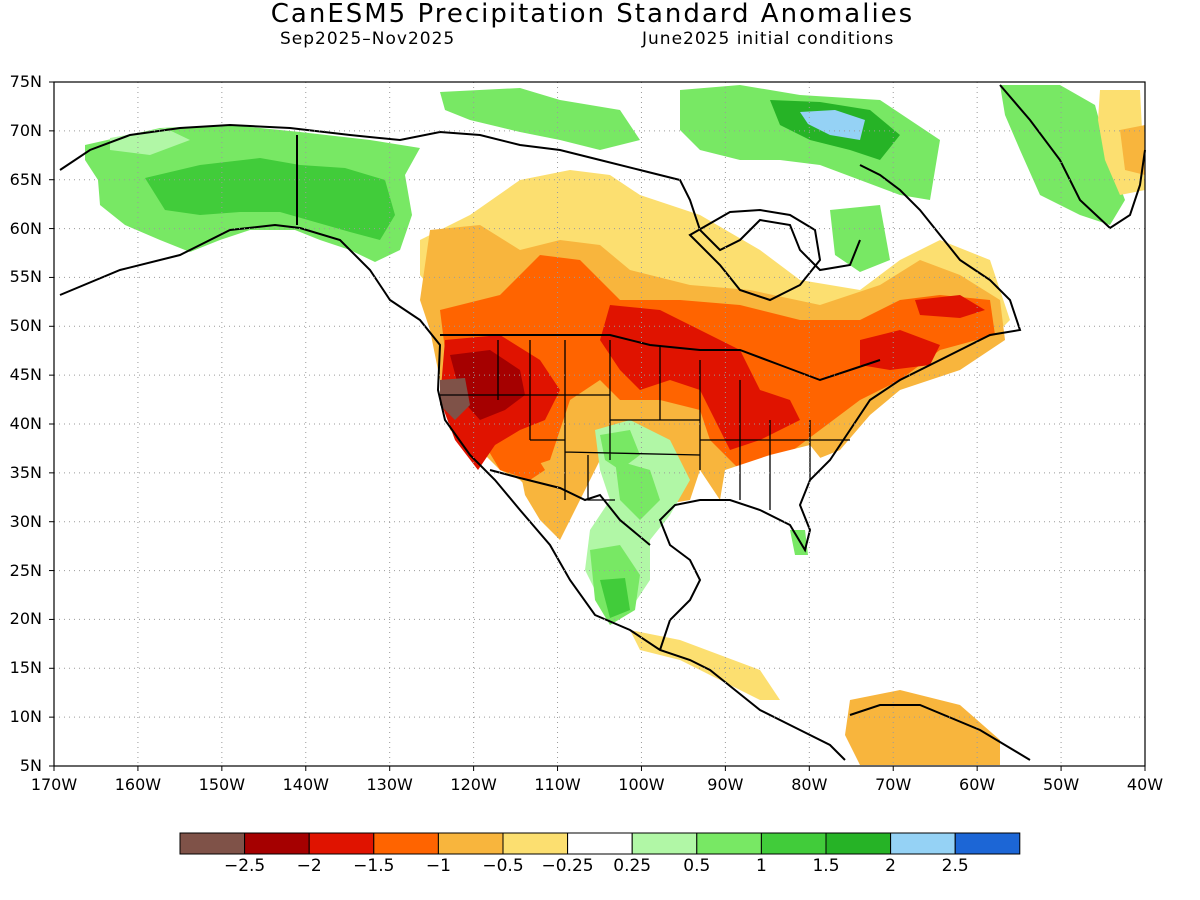  What do you see at coordinates (309, 866) in the screenshot?
I see `colorbar-label: −2` at bounding box center [309, 866].